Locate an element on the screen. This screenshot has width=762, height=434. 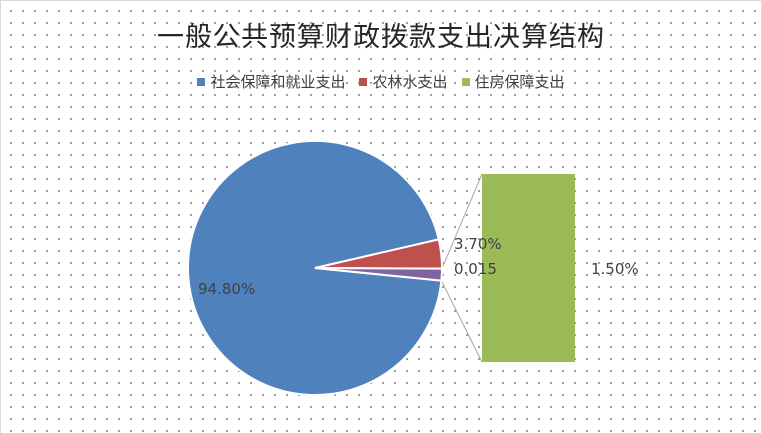
chart-legend: 社会保障和就业支出 农林水支出 住房保障支出 is located at coordinates (381, 81).